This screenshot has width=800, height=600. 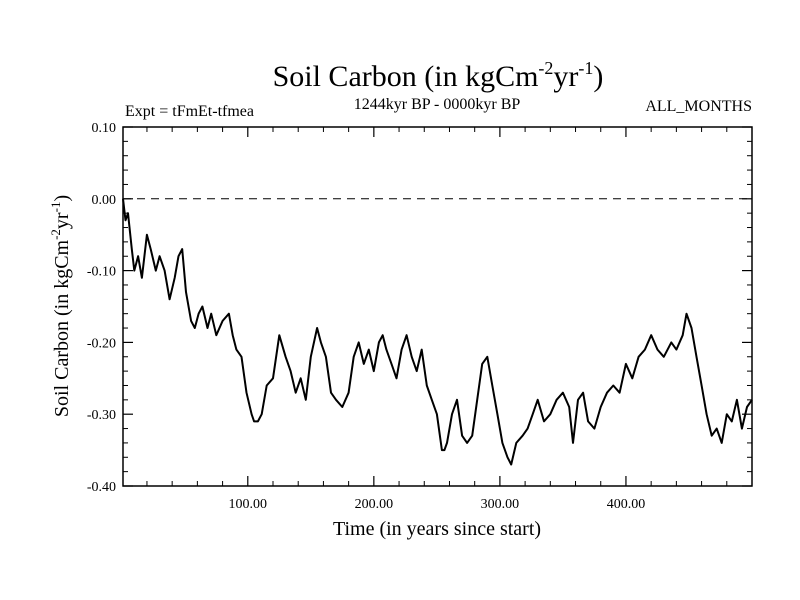 What do you see at coordinates (545, 68) in the screenshot?
I see `chart-title-sup1: -2` at bounding box center [545, 68].